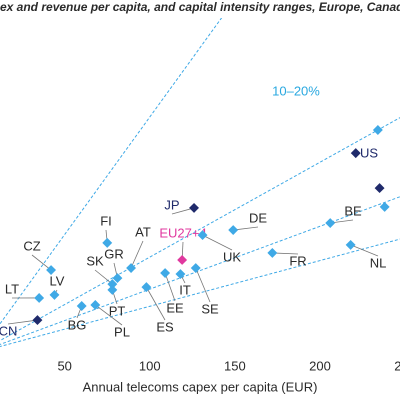 The image size is (400, 400). What do you see at coordinates (235, 365) in the screenshot?
I see `x-tick-label: 150` at bounding box center [235, 365].